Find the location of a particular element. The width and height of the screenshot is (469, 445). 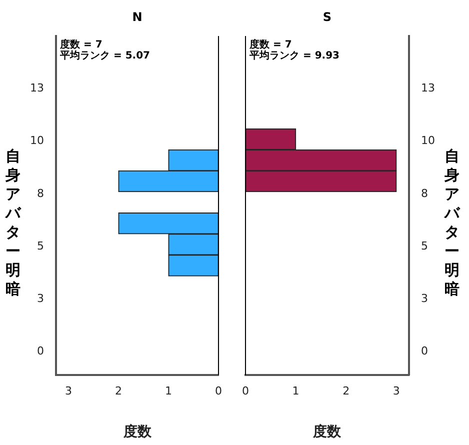

annotation: 平均ランク = 5.07 is located at coordinates (104, 56).